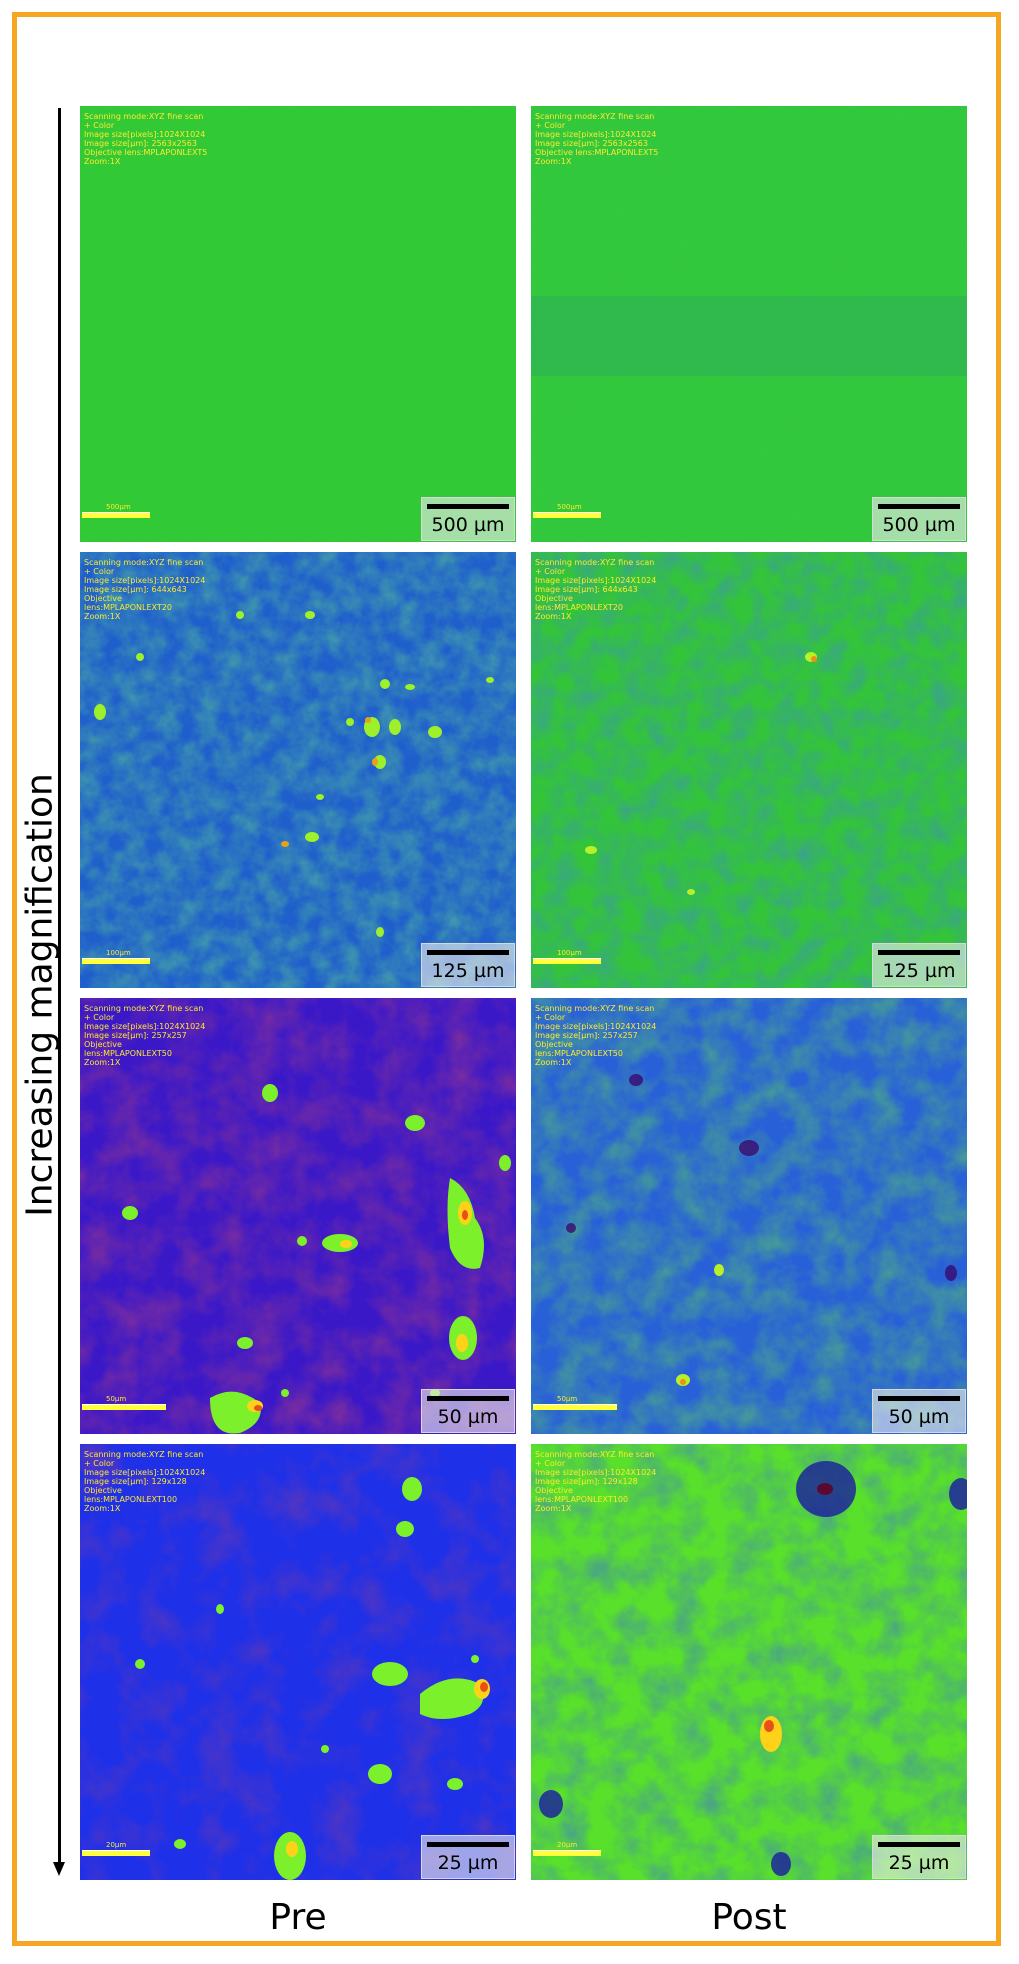  What do you see at coordinates (40, 995) in the screenshot?
I see `magnification-axis-label: Increasing magnification` at bounding box center [40, 995].